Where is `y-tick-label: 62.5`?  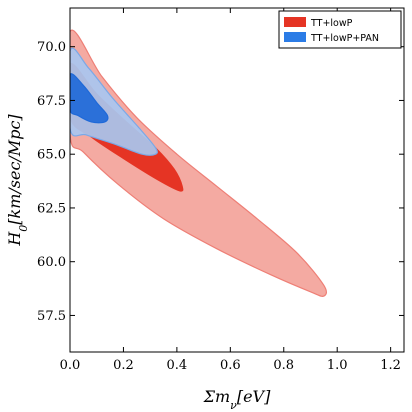
y-tick-label: 62.5 is located at coordinates (51, 208).